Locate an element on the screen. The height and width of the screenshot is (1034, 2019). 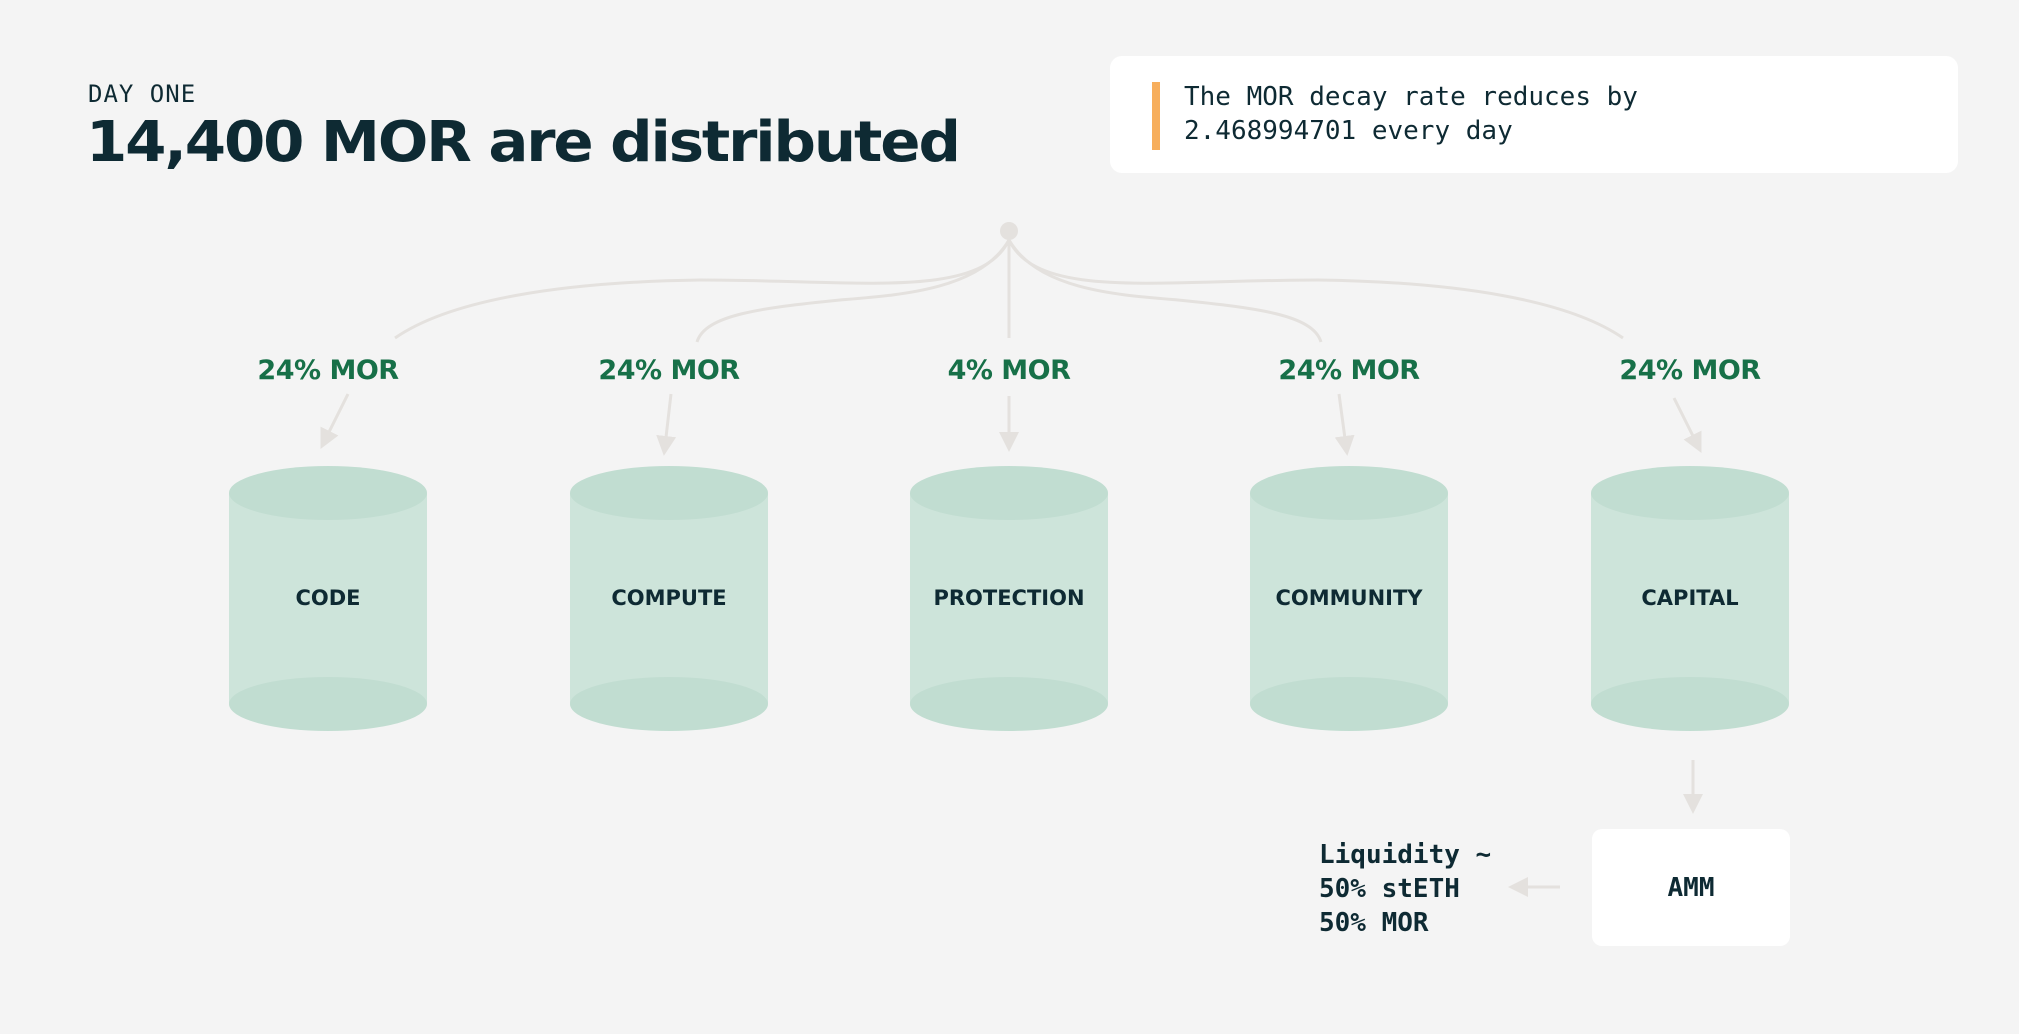
branch-connector-compute is located at coordinates (853, 291).